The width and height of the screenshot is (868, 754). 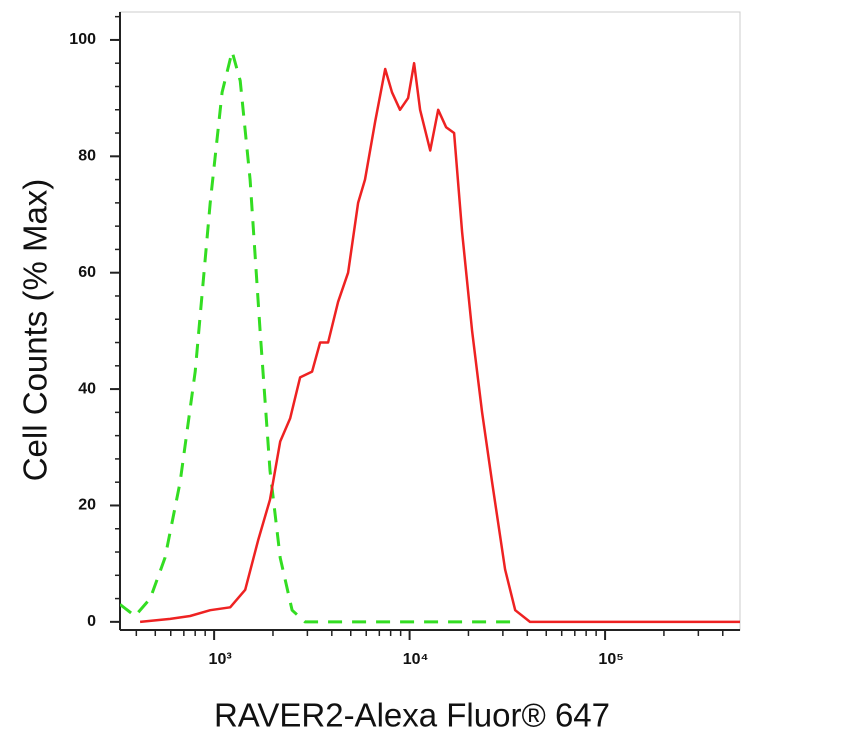 I want to click on y-tick-label: 0, so click(x=91, y=621).